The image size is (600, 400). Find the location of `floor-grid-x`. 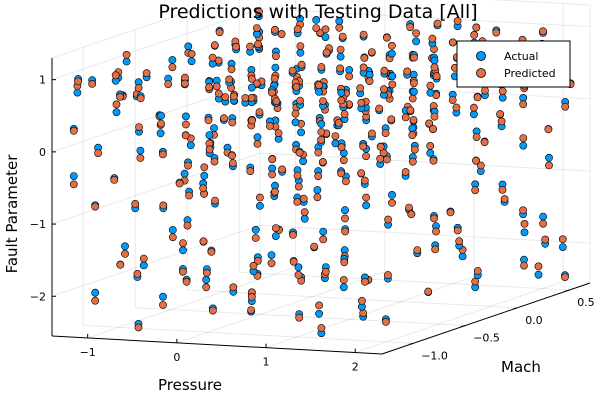

floor-grid-x is located at coordinates (191, 302).